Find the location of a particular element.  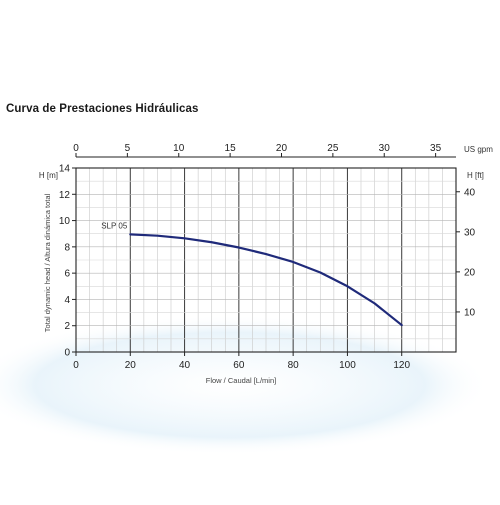

series-layer: SLP 05 is located at coordinates (252, 274).